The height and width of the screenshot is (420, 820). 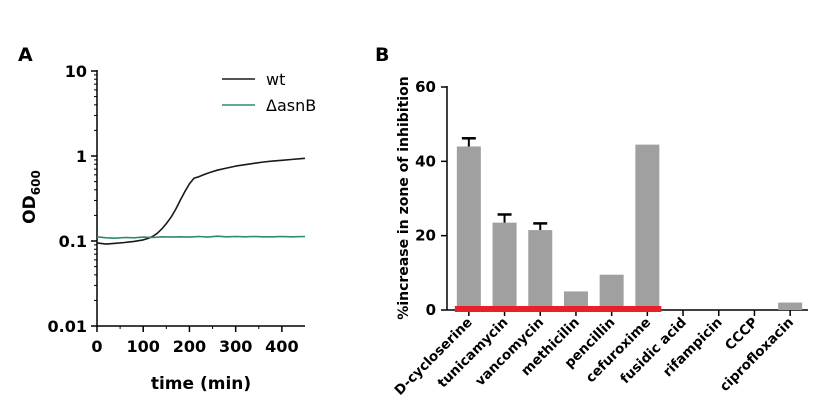 What do you see at coordinates (425, 161) in the screenshot?
I see `y-tick-label-b: 40` at bounding box center [425, 161].